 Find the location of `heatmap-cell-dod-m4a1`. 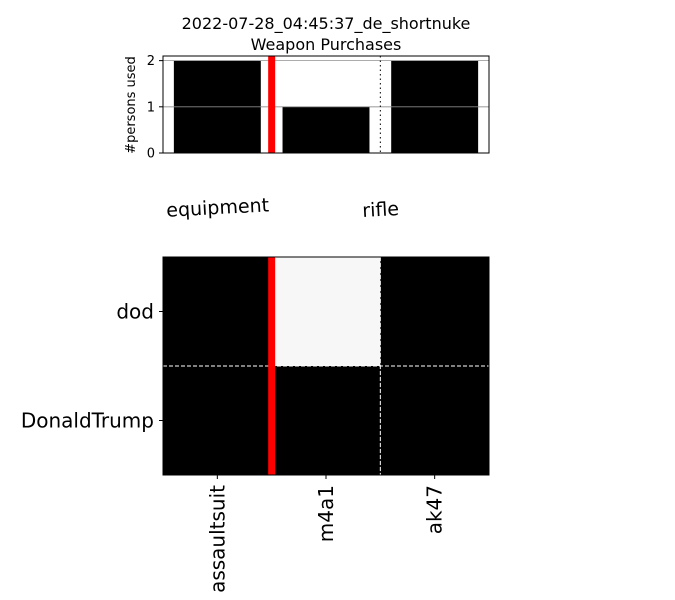

heatmap-cell-dod-m4a1 is located at coordinates (326, 311).